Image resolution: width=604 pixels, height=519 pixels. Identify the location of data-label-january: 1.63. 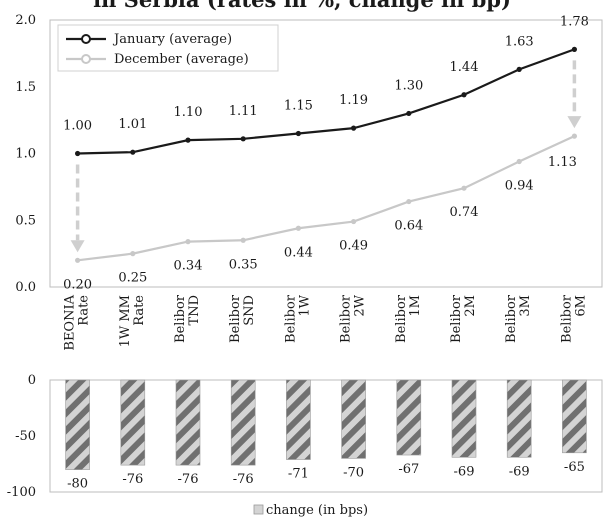
(519, 41).